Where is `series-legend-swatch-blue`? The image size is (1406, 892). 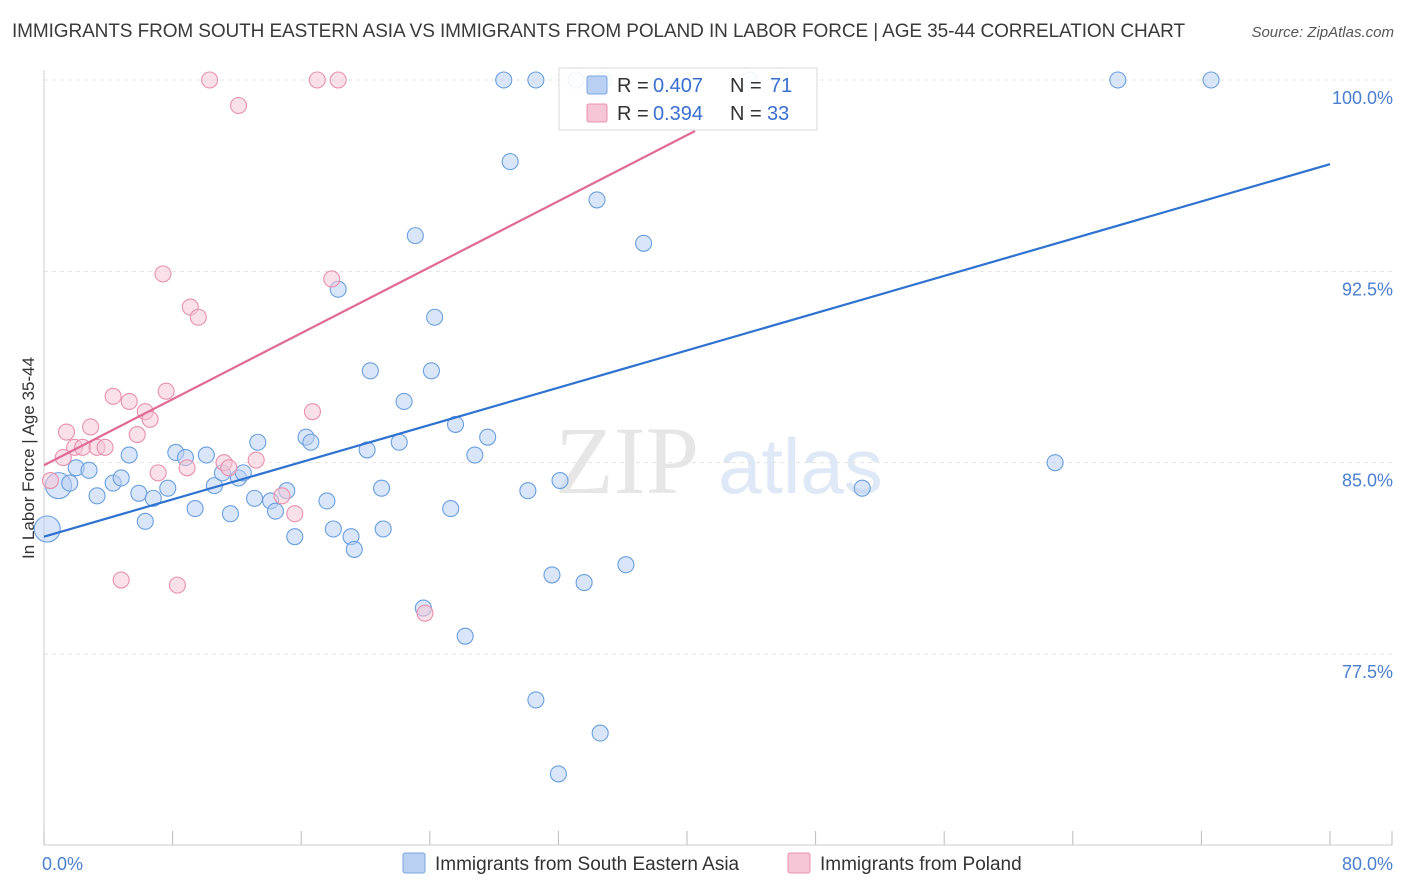
series-legend-swatch-blue is located at coordinates (414, 863).